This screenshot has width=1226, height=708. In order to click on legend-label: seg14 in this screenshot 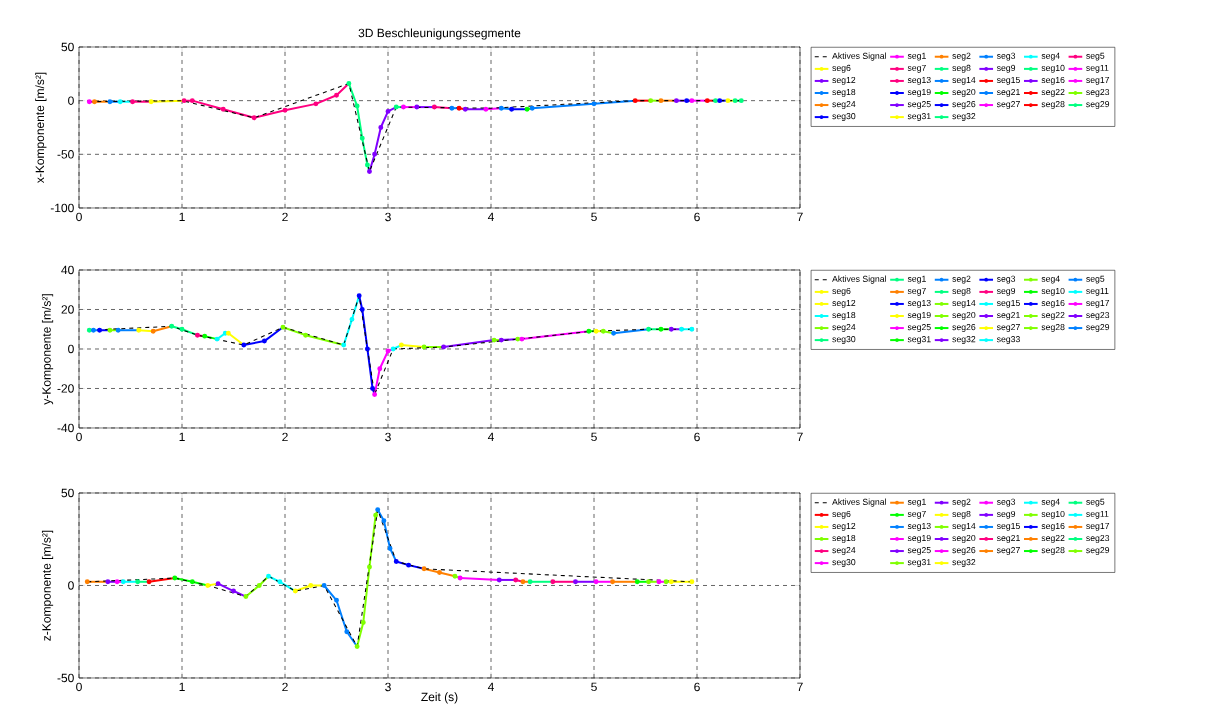, I will do `click(964, 526)`.